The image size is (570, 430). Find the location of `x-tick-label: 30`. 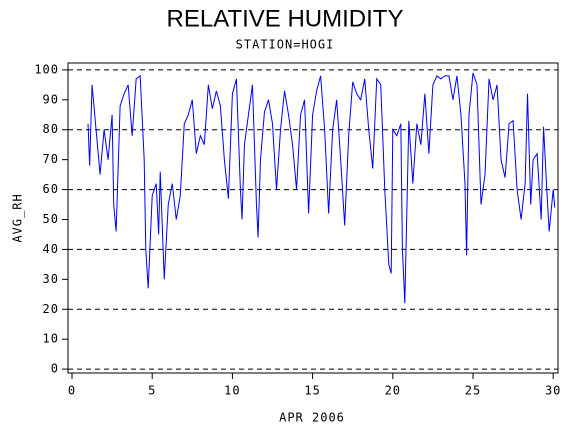

x-tick-label: 30 is located at coordinates (553, 391).